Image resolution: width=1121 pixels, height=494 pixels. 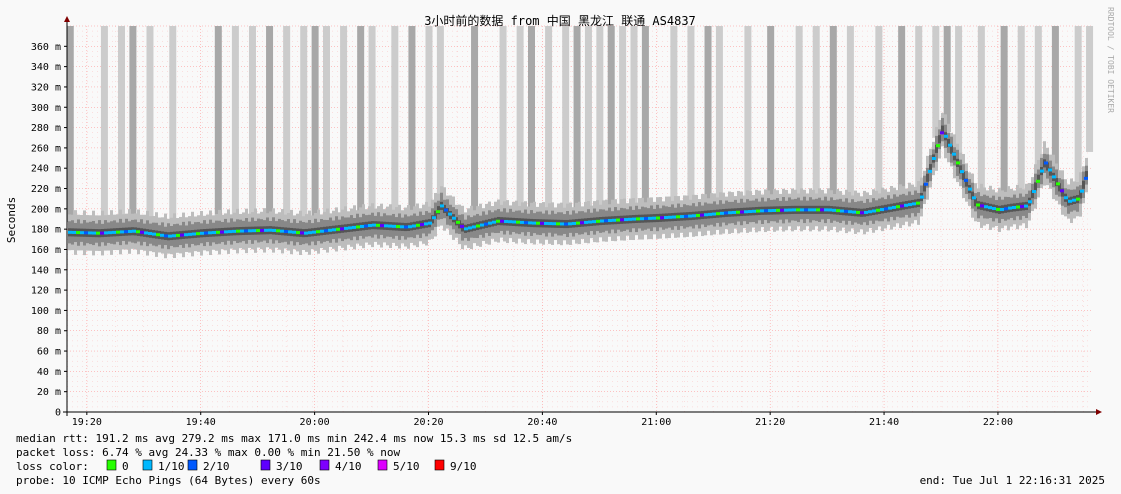 I want to click on y-tick-label: 320 m, so click(x=46, y=87).